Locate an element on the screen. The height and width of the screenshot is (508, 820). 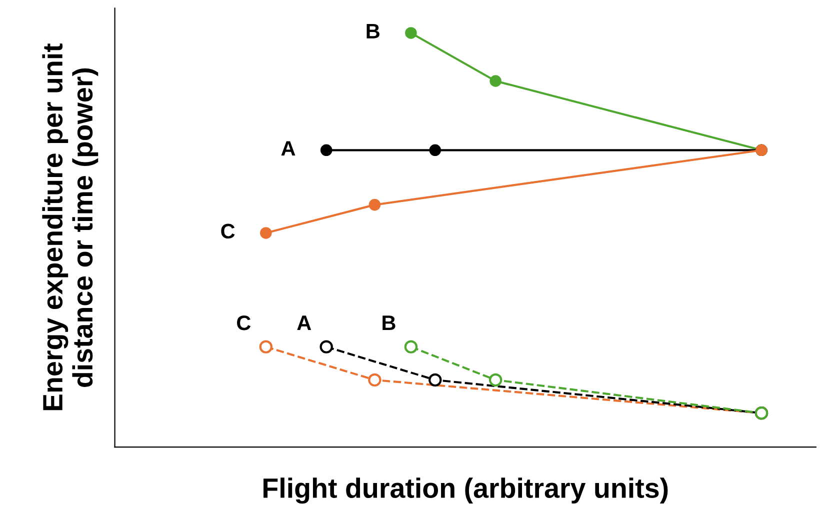
x-axis-title: Flight duration (arbitrary units) is located at coordinates (466, 491).